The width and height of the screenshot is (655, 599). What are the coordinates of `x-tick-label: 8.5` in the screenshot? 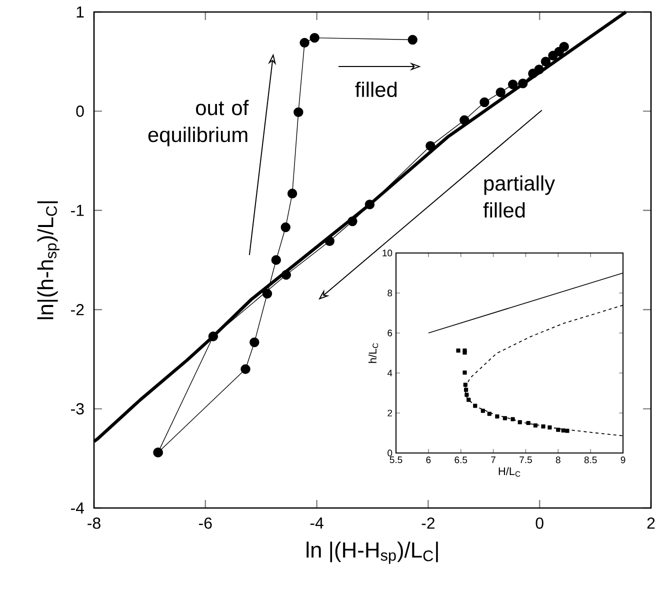 It's located at (590, 460).